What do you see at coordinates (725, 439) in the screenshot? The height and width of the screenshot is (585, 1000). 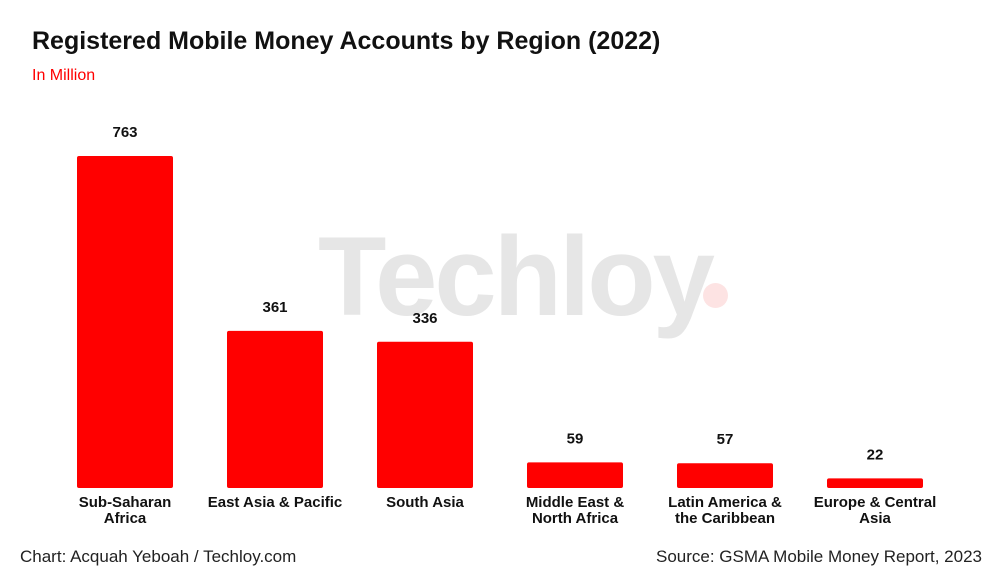 I see `data-label: 57` at bounding box center [725, 439].